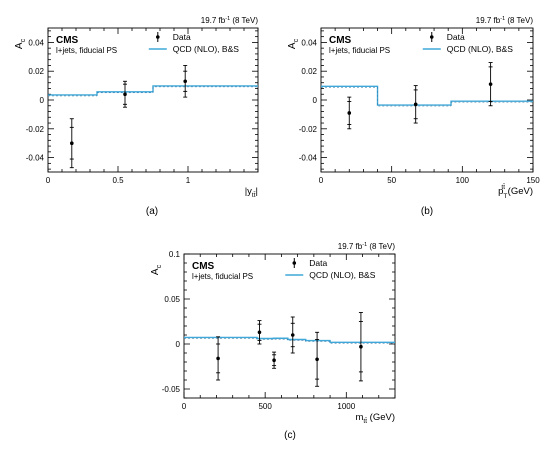 The height and width of the screenshot is (458, 550). Describe the element at coordinates (375, 418) in the screenshot. I see `x-axis-label: mtt̄ (GeV)` at that location.